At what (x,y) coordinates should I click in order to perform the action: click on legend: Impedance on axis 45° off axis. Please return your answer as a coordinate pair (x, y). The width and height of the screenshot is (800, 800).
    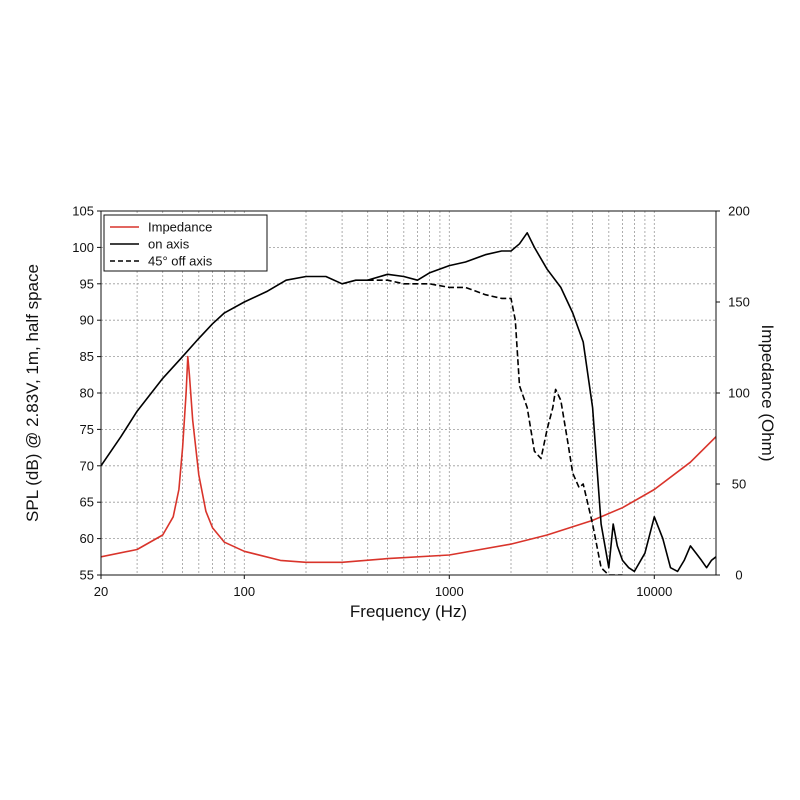
    Looking at the image, I should click on (185, 243).